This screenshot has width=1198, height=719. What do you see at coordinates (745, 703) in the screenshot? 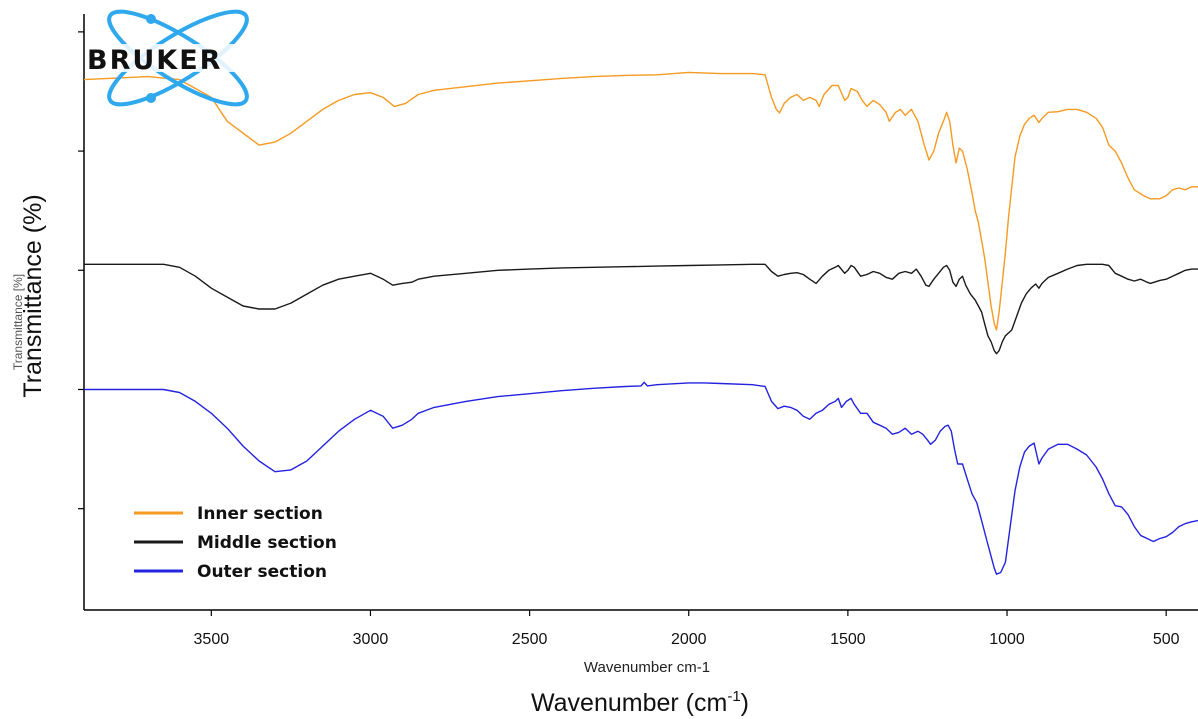
I see `x-axis-label-close: )` at bounding box center [745, 703].